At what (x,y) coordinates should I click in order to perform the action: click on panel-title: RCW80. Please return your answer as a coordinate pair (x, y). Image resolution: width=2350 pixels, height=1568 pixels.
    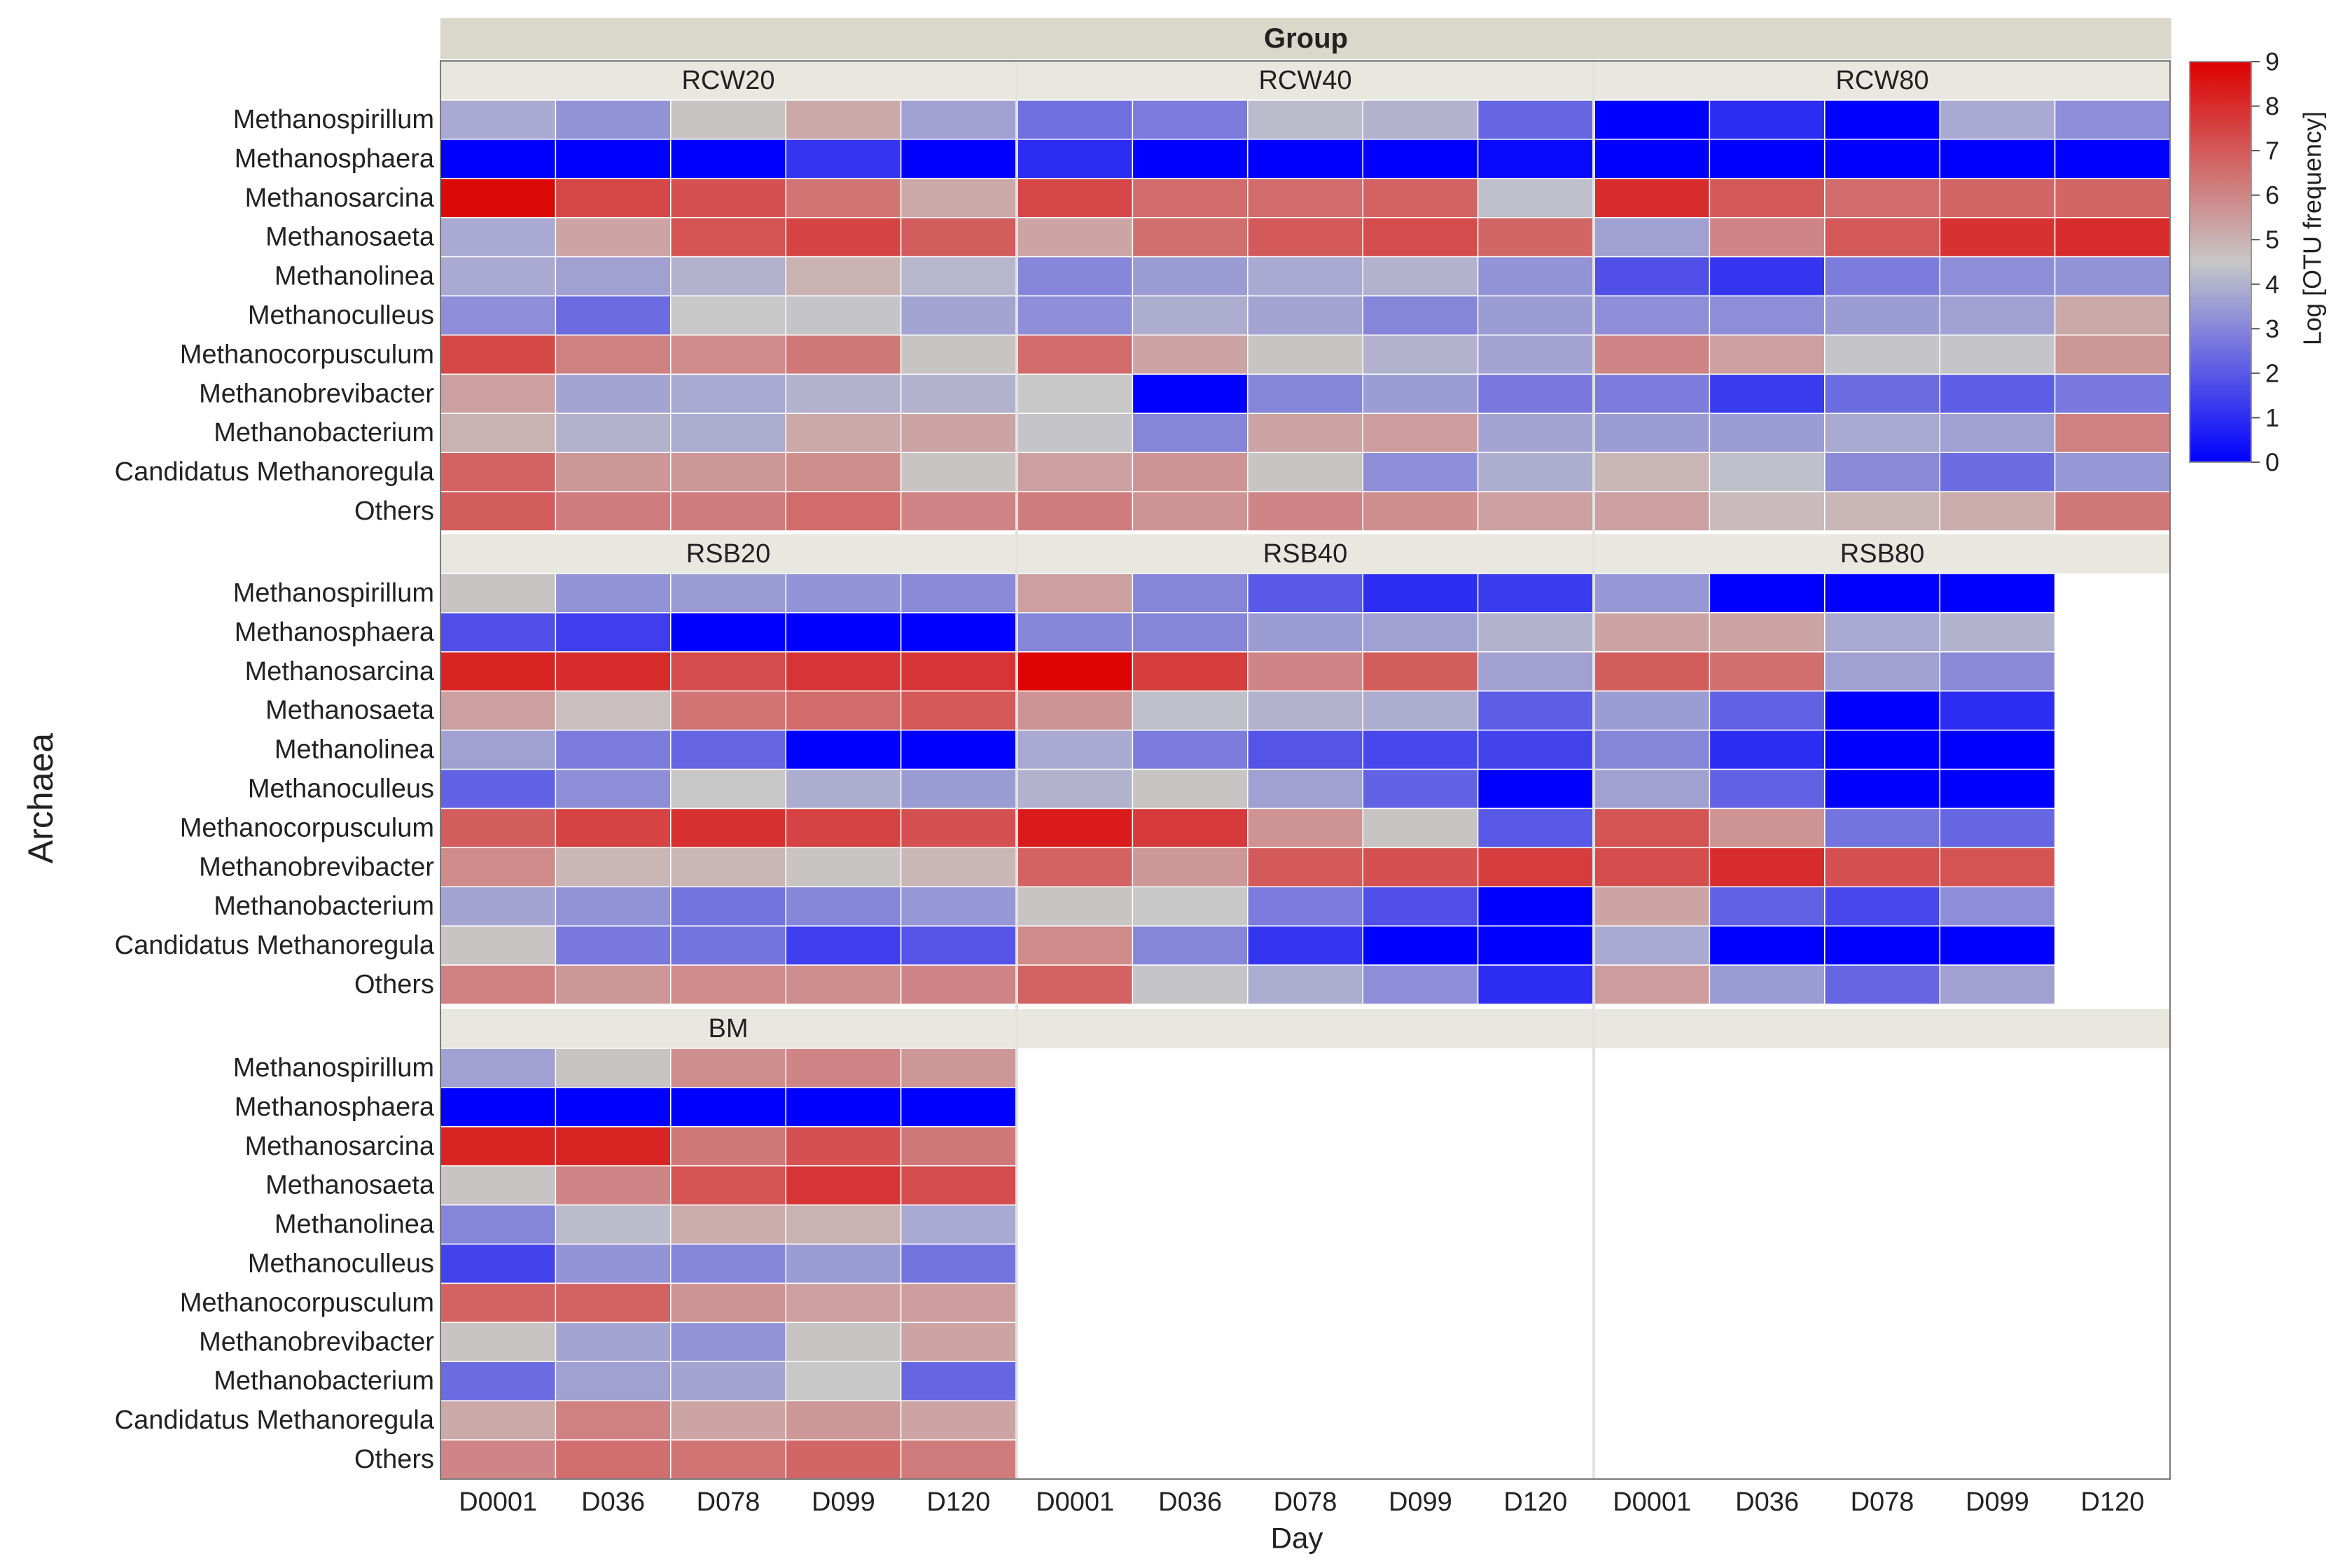
    Looking at the image, I should click on (1881, 80).